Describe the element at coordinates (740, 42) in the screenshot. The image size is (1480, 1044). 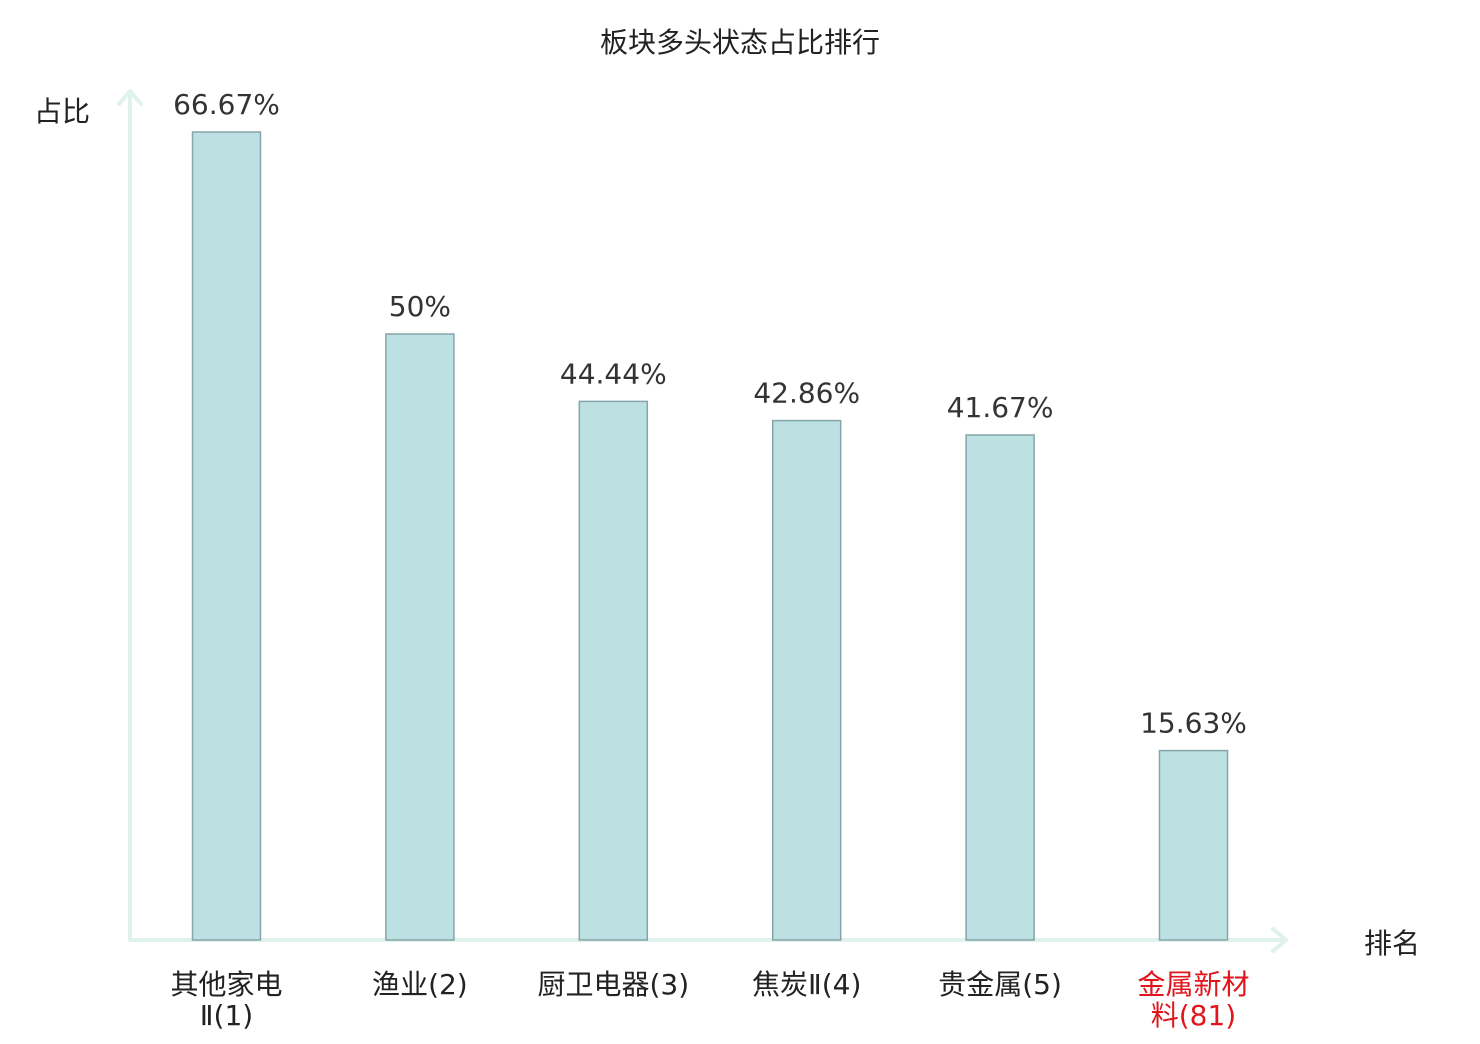
I see `chart-title: 板块多头状态占比排行` at that location.